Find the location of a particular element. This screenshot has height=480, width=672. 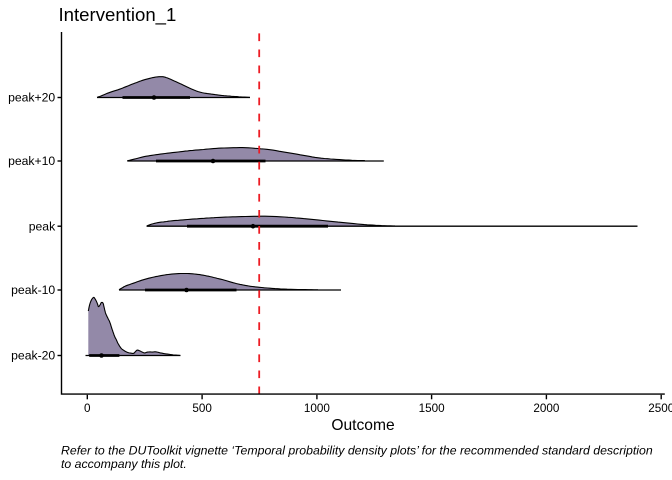

svg-text: peak is located at coordinates (42, 226).